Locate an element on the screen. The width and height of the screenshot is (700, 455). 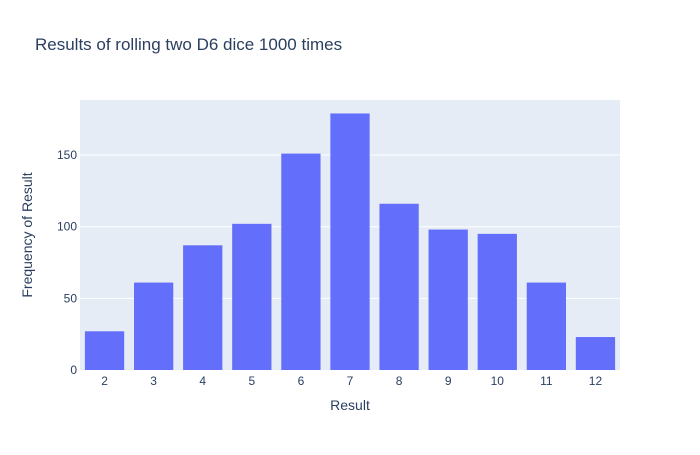
x-tick-labels: 2 3 4 5 6 7 8 9 10 11 12 is located at coordinates (351, 381).